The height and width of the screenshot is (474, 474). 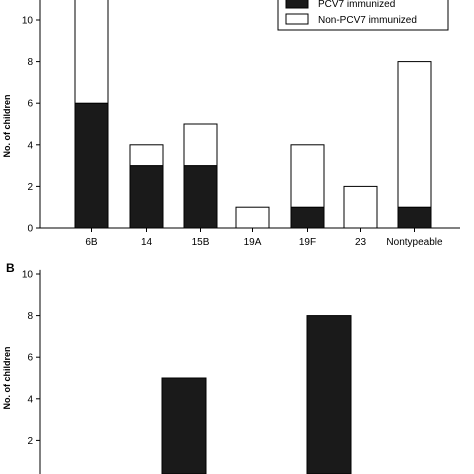 What do you see at coordinates (30, 229) in the screenshot?
I see `y-tick-label-0: 0` at bounding box center [30, 229].